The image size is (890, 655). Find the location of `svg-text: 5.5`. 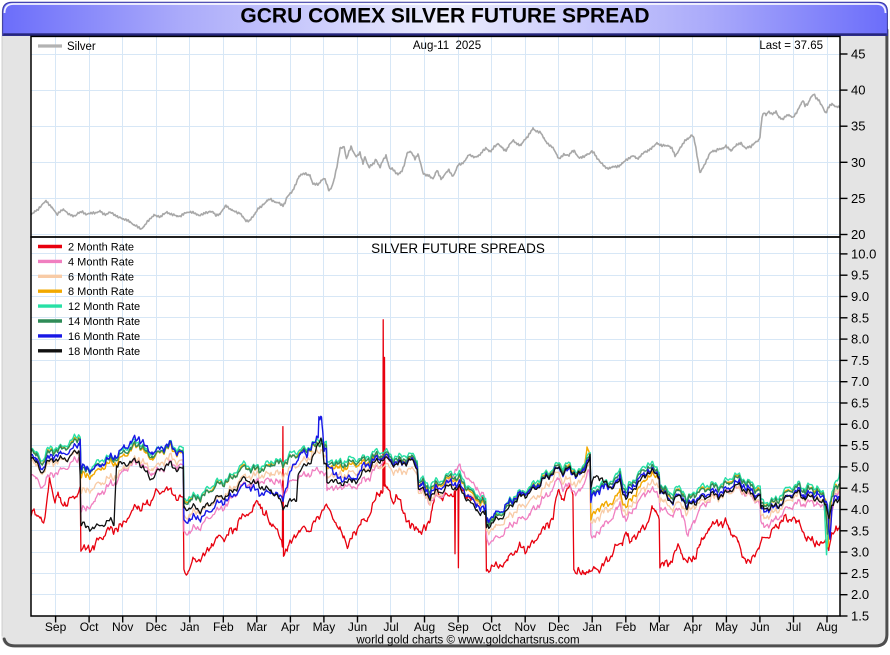

svg-text: 5.5 is located at coordinates (860, 445).